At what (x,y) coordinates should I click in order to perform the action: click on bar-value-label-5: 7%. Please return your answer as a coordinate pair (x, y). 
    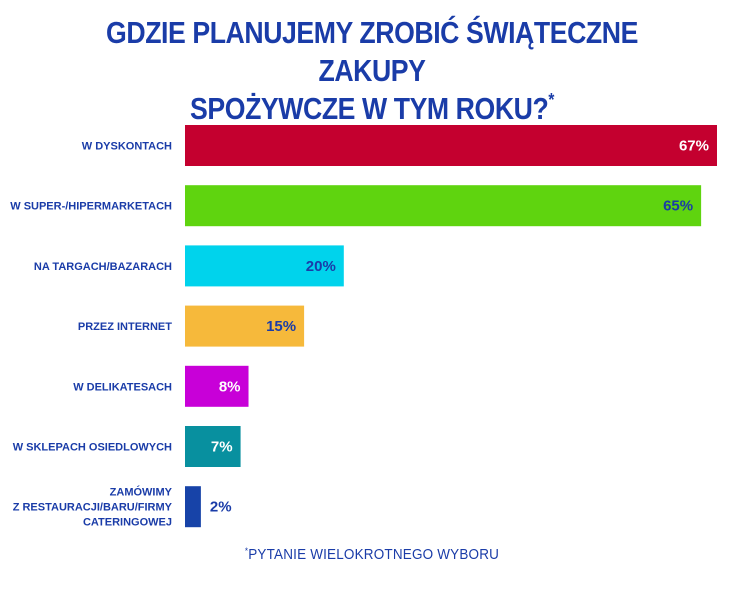
    Looking at the image, I should click on (222, 447).